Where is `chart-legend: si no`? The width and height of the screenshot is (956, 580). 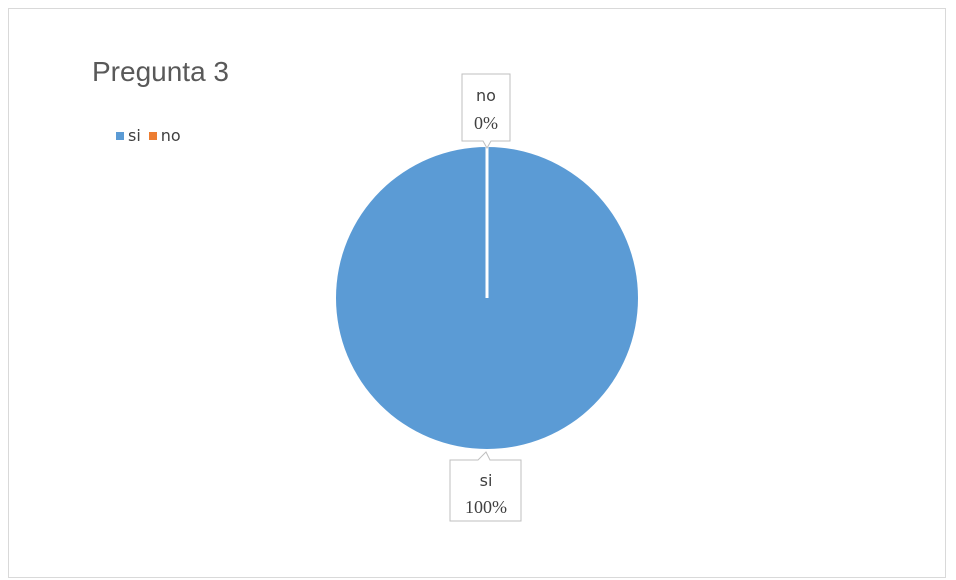 chart-legend: si no is located at coordinates (152, 135).